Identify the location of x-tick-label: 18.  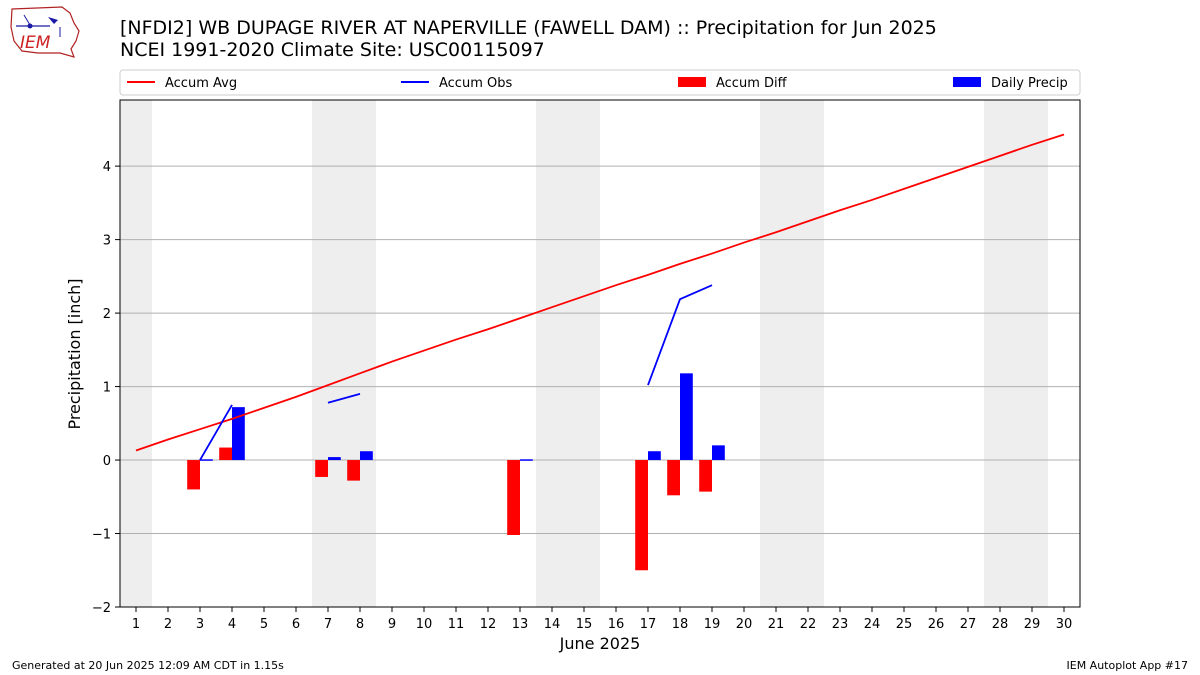
(680, 624).